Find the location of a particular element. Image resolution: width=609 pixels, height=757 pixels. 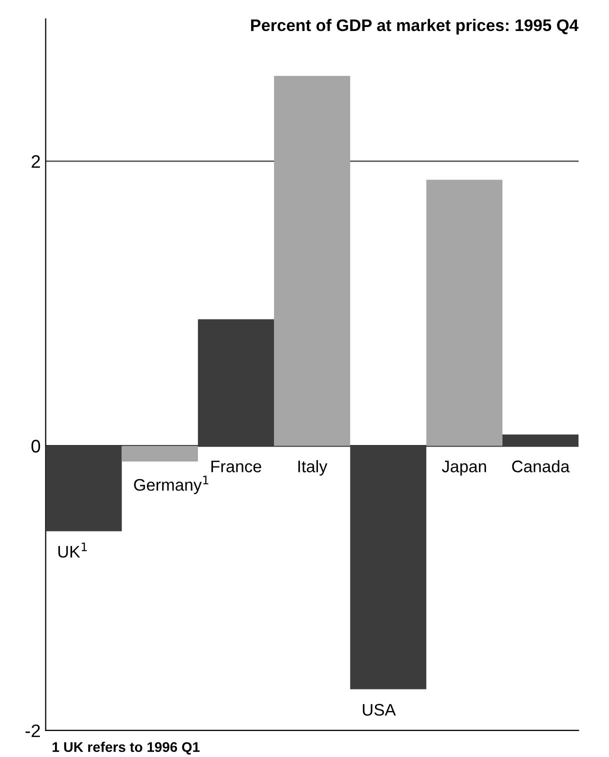

x-tick-label: Canada is located at coordinates (541, 466).